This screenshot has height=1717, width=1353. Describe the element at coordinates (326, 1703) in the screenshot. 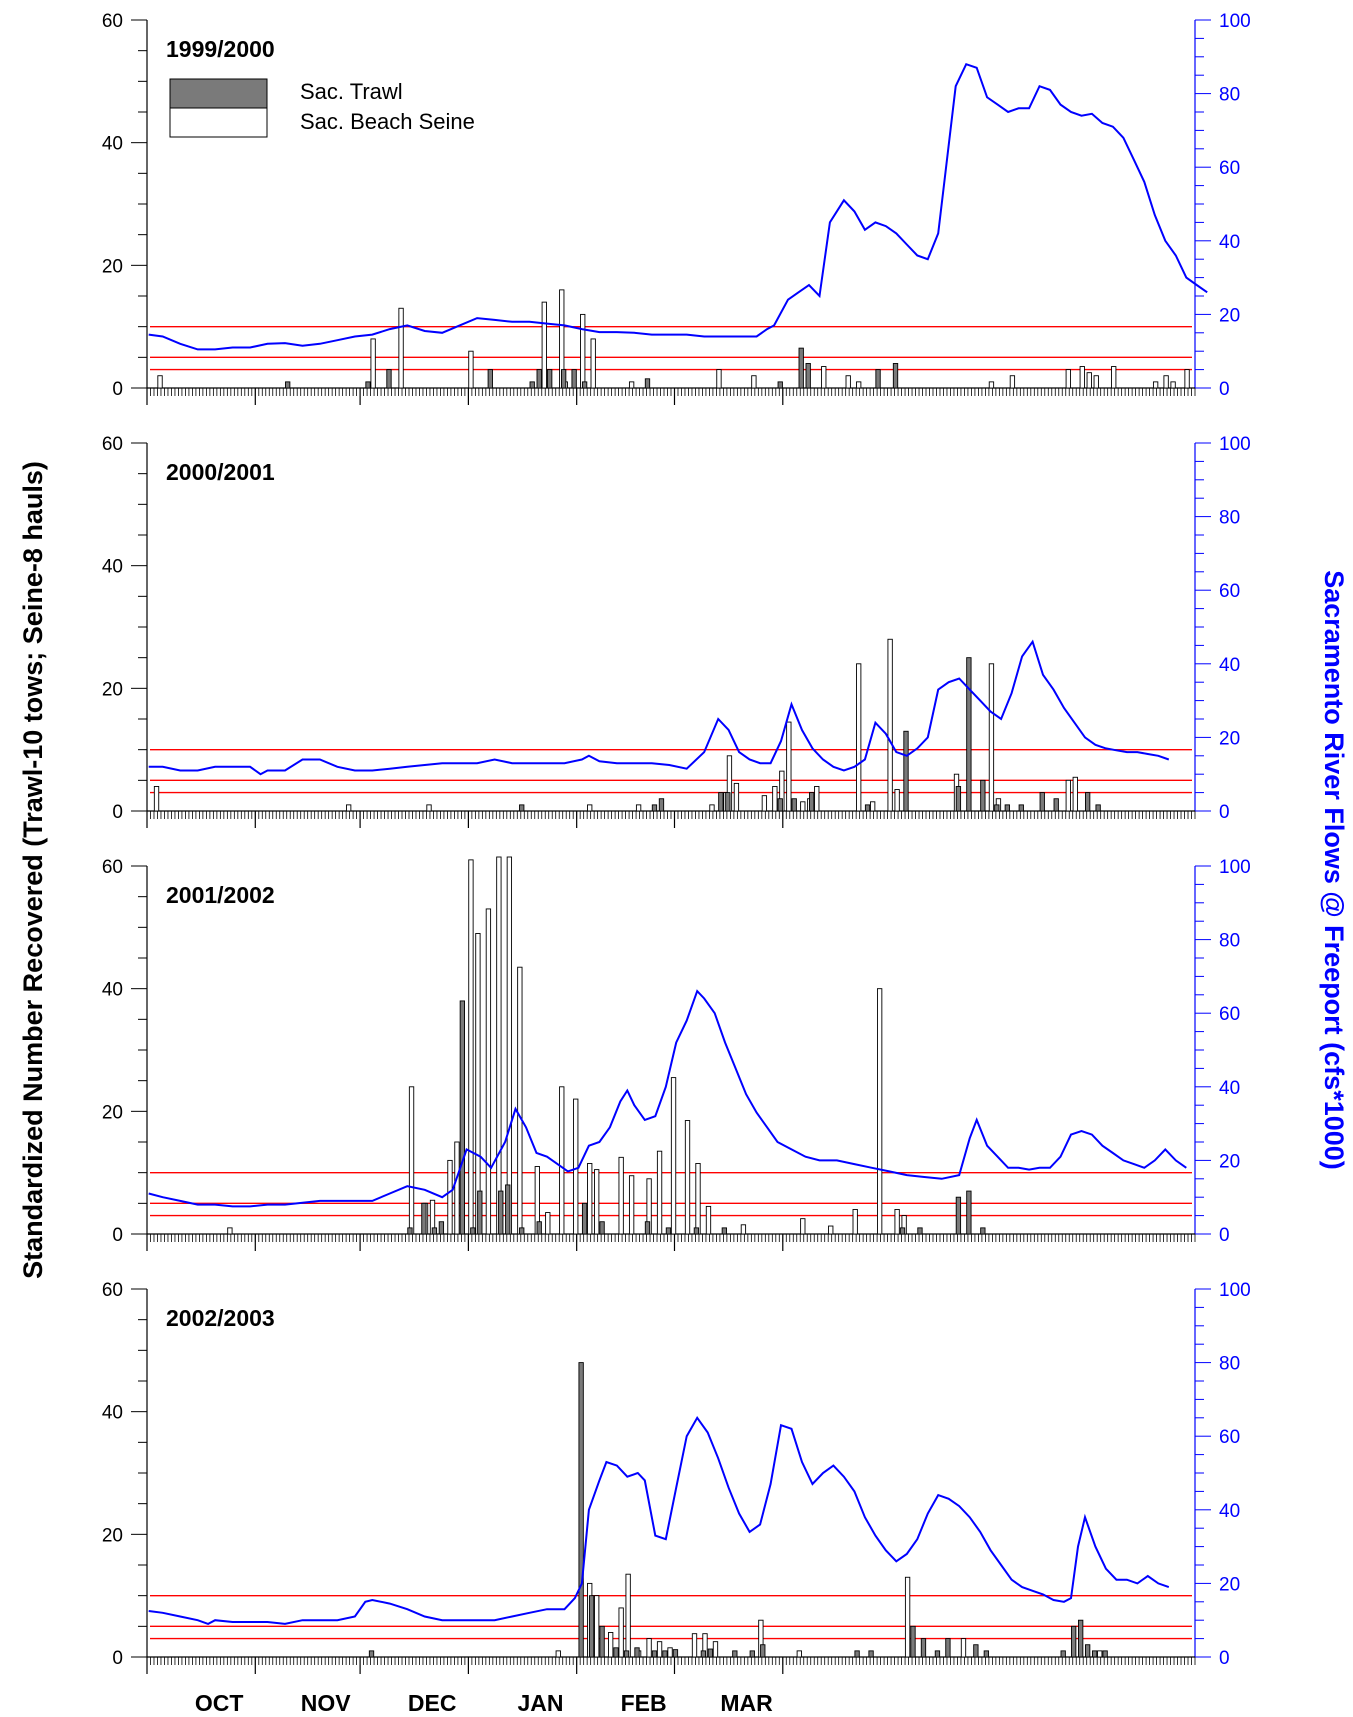

I see `month-label: NOV` at that location.